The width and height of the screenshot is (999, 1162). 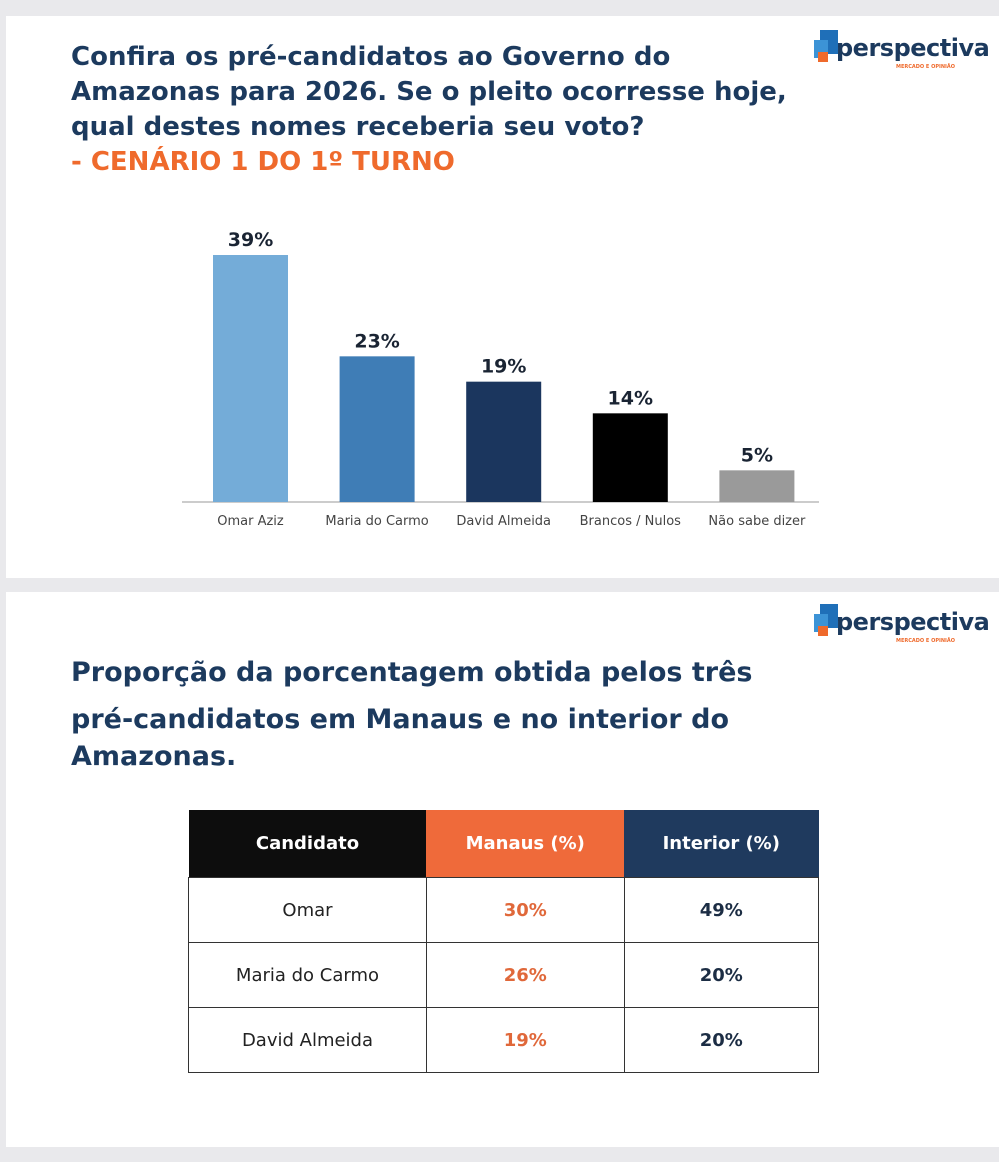 What do you see at coordinates (250, 521) in the screenshot?
I see `category-label: Omar Aziz` at bounding box center [250, 521].